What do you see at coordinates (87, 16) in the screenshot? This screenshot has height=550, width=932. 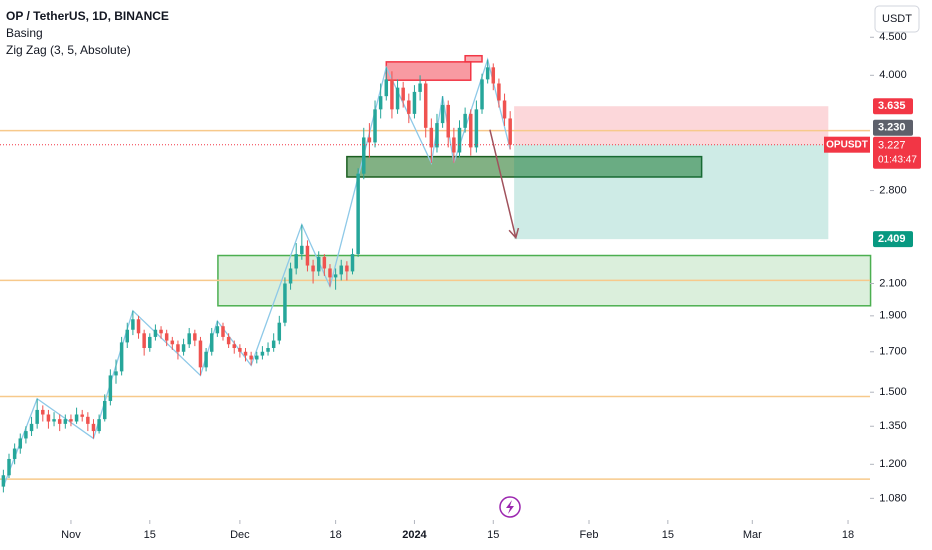 I see `symbol-title: OP / TetherUS, 1D, BINANCE` at bounding box center [87, 16].